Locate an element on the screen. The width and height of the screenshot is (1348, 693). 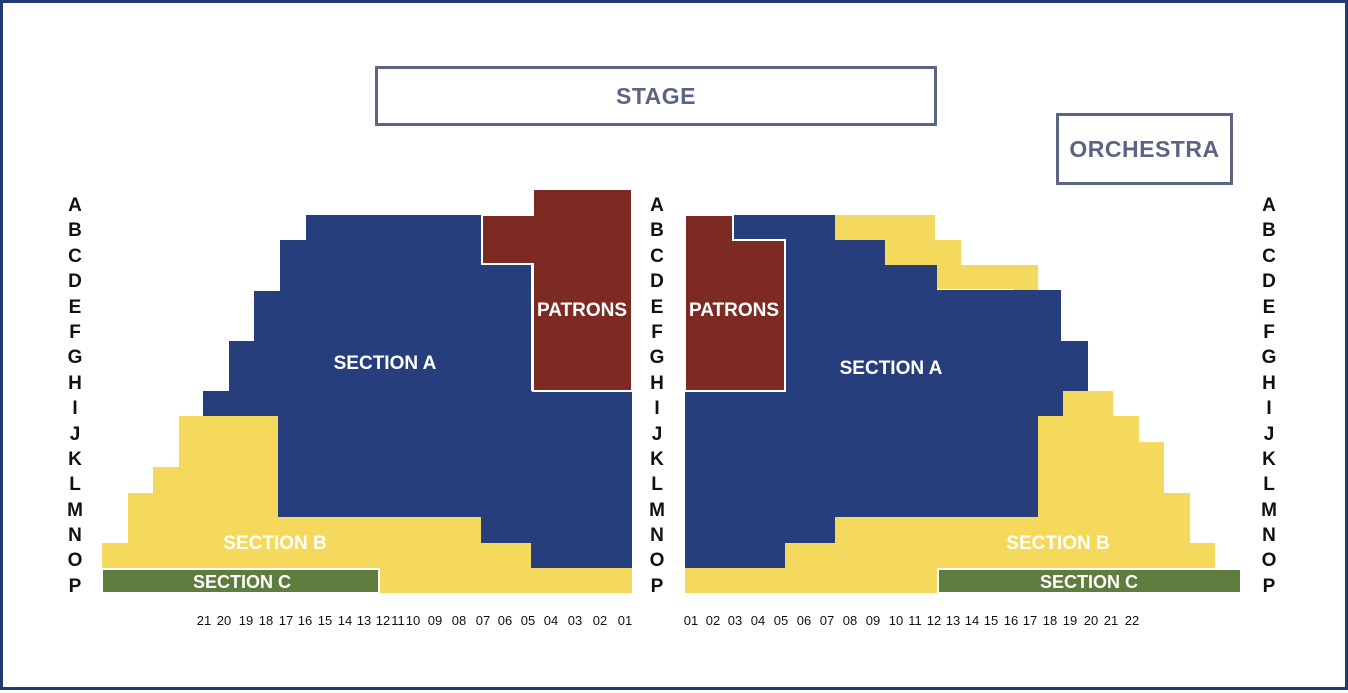
seat-number: 03 is located at coordinates (575, 620).